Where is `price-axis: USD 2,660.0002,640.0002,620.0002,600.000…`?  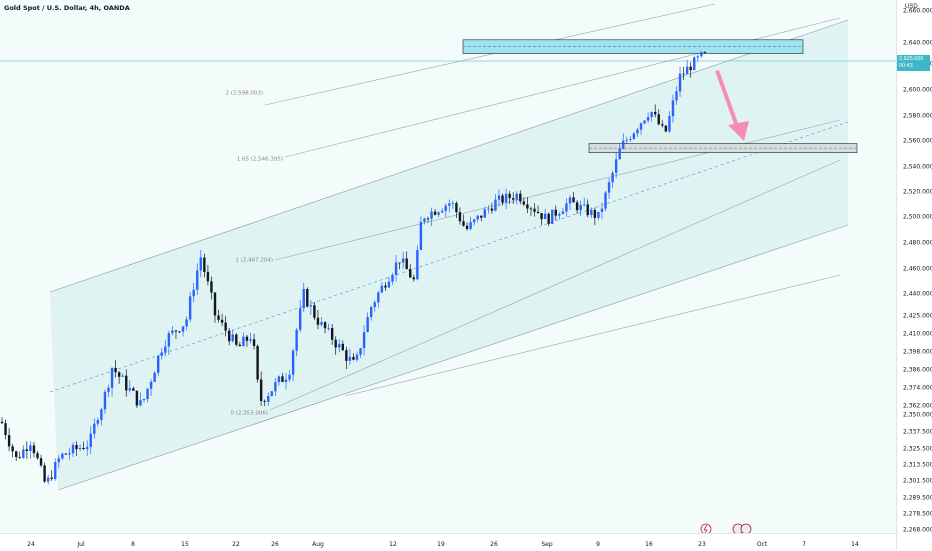 price-axis: USD 2,660.0002,640.0002,620.0002,600.000… is located at coordinates (914, 275).